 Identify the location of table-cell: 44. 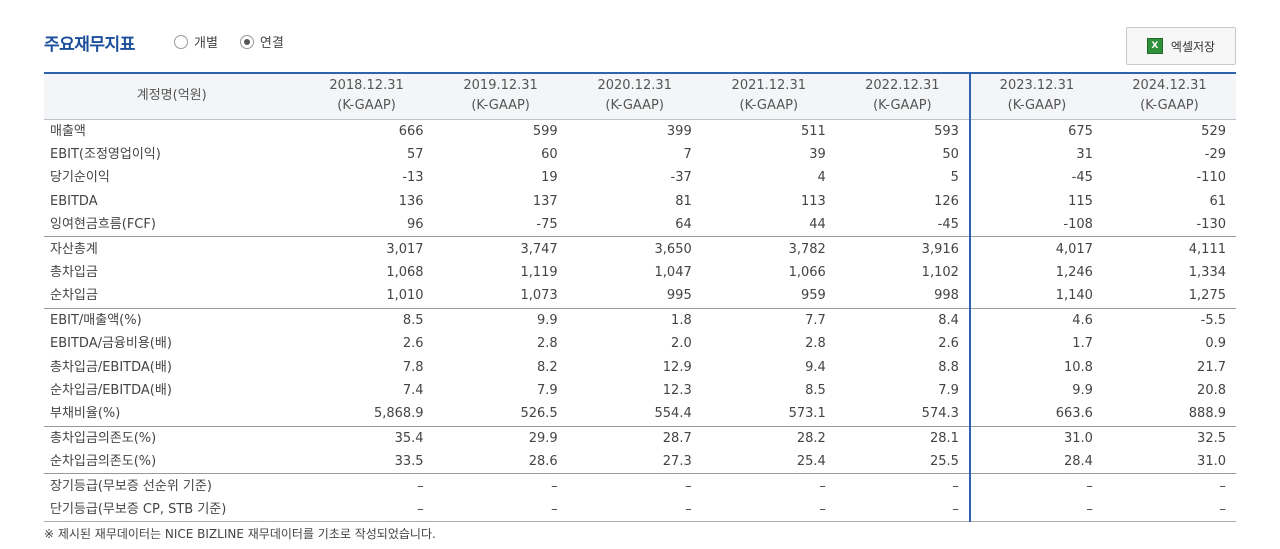
(817, 225).